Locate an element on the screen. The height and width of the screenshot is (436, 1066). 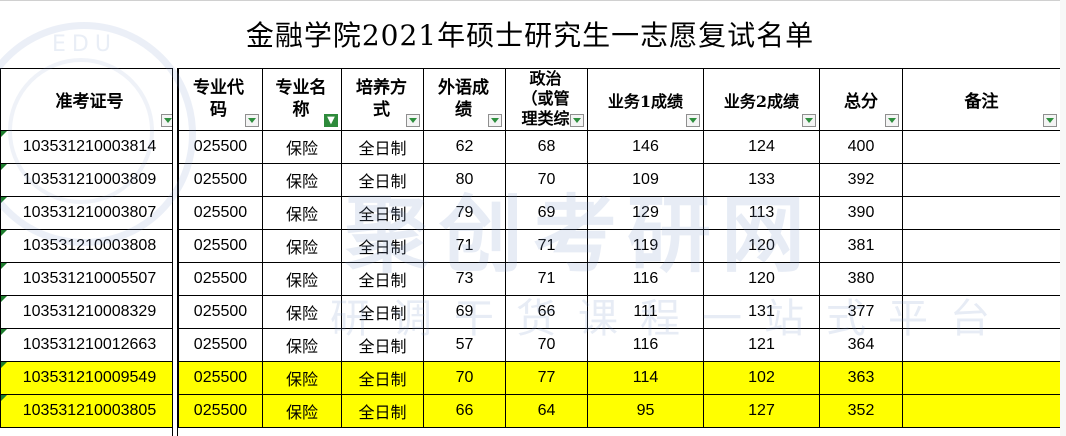
cell-subject1-score: 114 is located at coordinates (645, 378).